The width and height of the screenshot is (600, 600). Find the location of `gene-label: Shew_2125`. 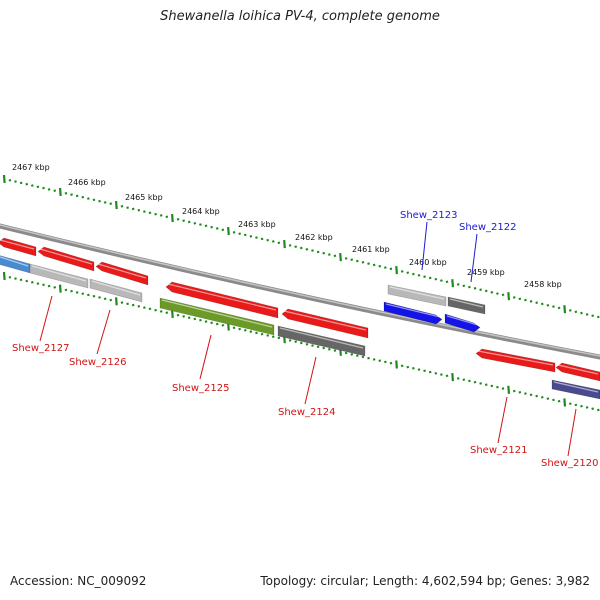

gene-label: Shew_2125 is located at coordinates (200, 388).